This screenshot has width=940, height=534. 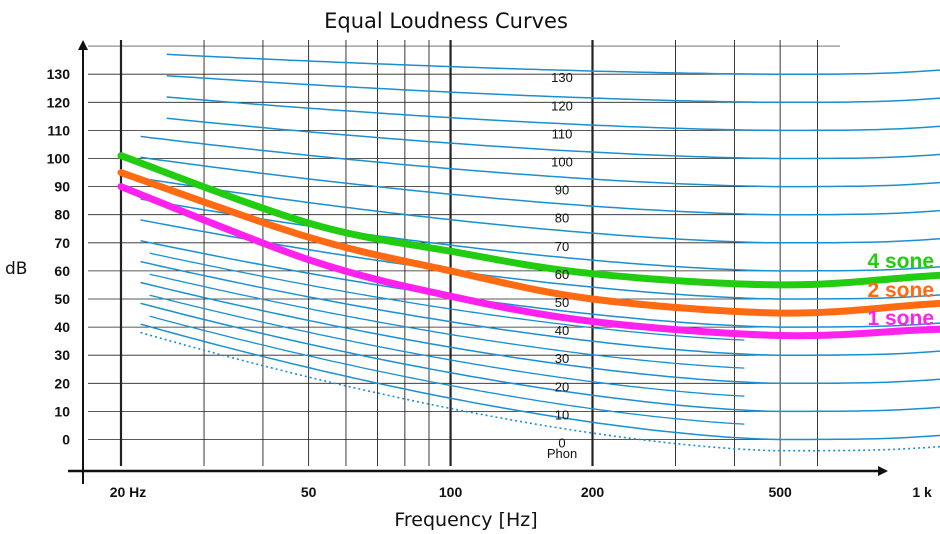 What do you see at coordinates (900, 318) in the screenshot?
I see `legend-1-sone: 1 sone` at bounding box center [900, 318].